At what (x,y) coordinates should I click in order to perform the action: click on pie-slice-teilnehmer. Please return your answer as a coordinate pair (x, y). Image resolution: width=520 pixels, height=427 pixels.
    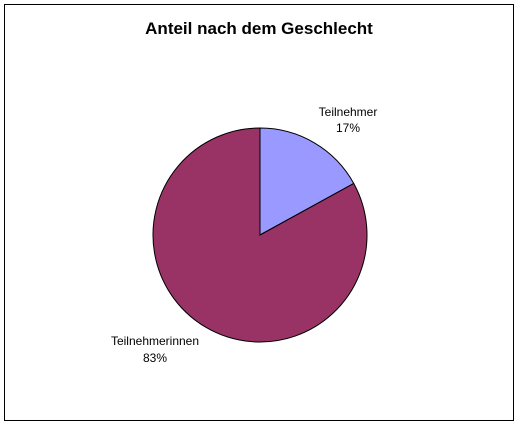
    Looking at the image, I should click on (307, 181).